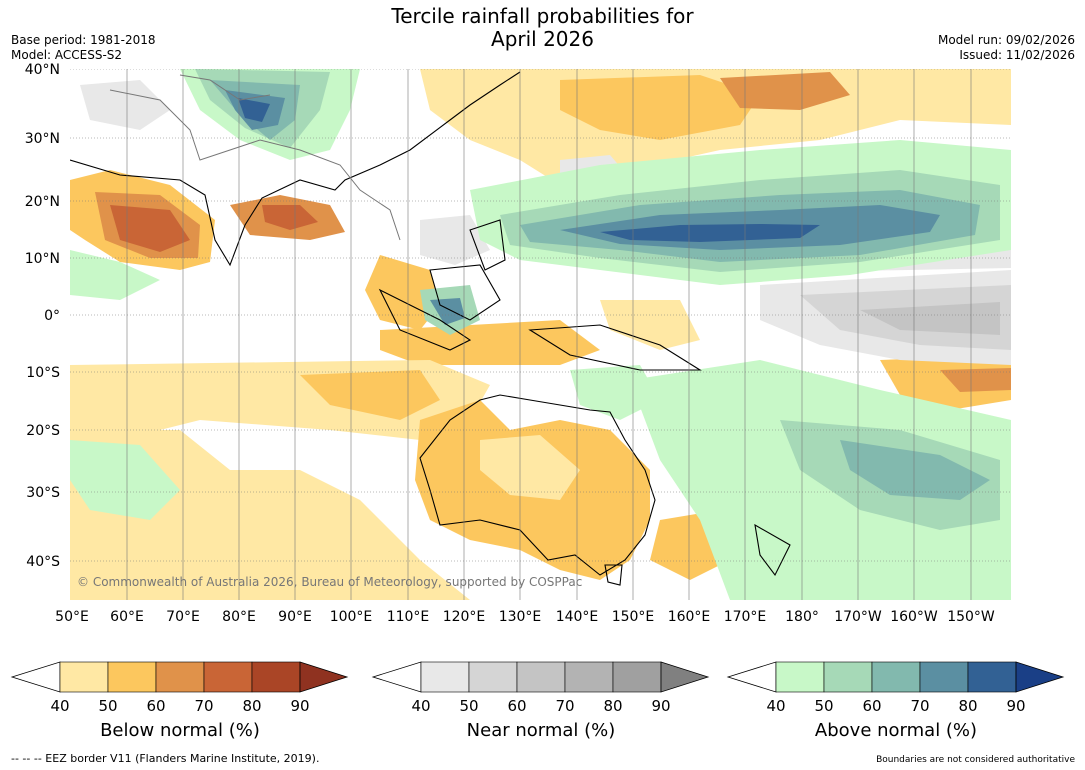 Image resolution: width=1085 pixels, height=770 pixels. Describe the element at coordinates (239, 617) in the screenshot. I see `lon-label: 80°E` at that location.